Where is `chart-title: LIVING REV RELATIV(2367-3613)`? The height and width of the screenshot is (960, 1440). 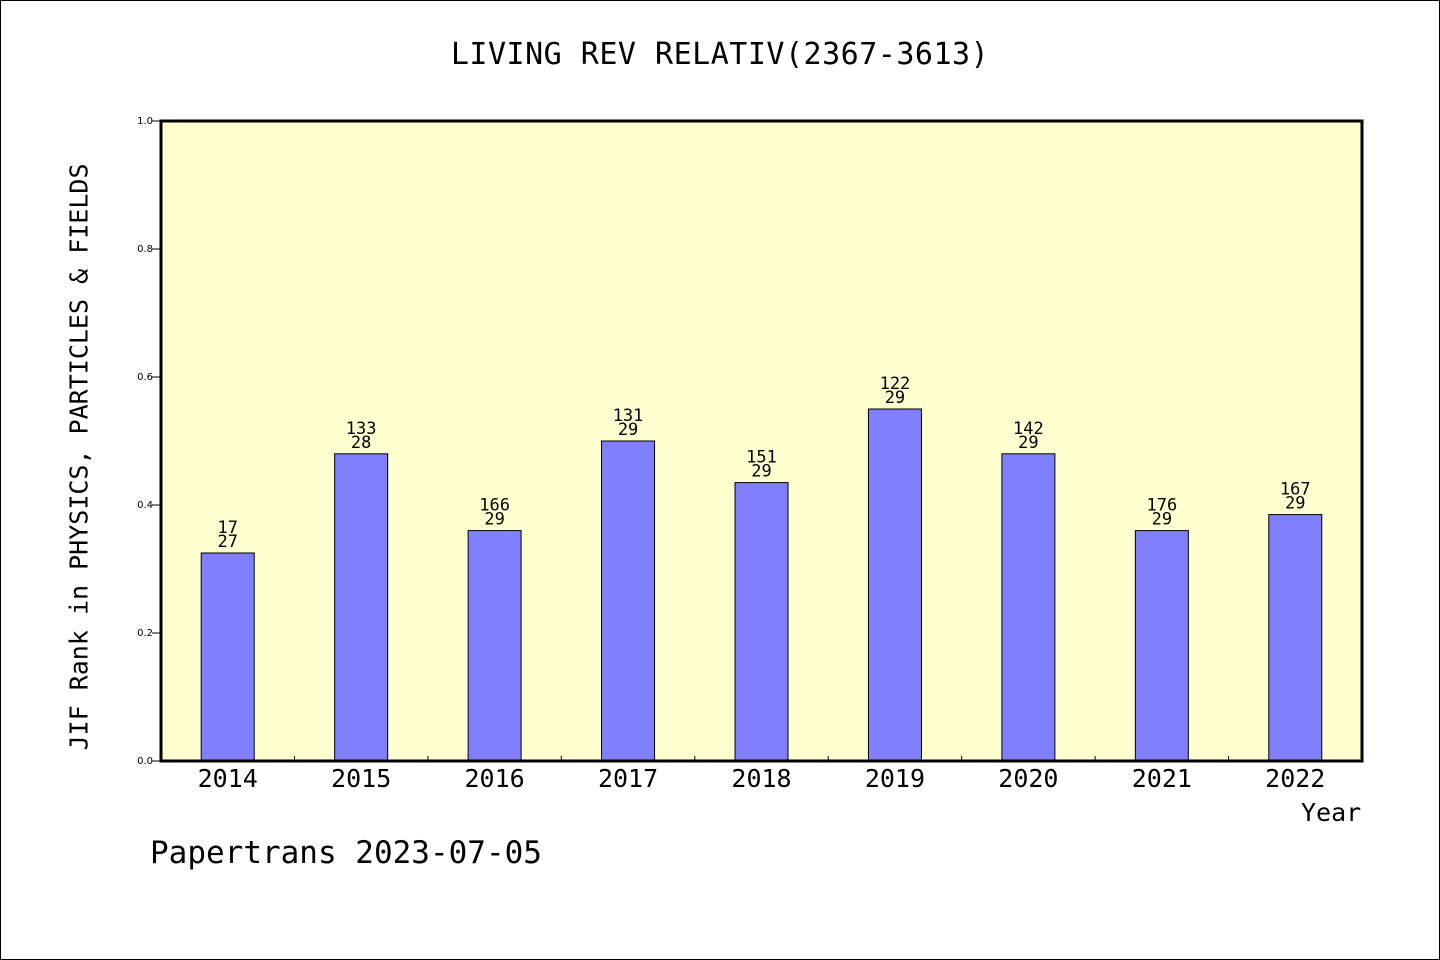 chart-title: LIVING REV RELATIV(2367-3613) is located at coordinates (720, 54).